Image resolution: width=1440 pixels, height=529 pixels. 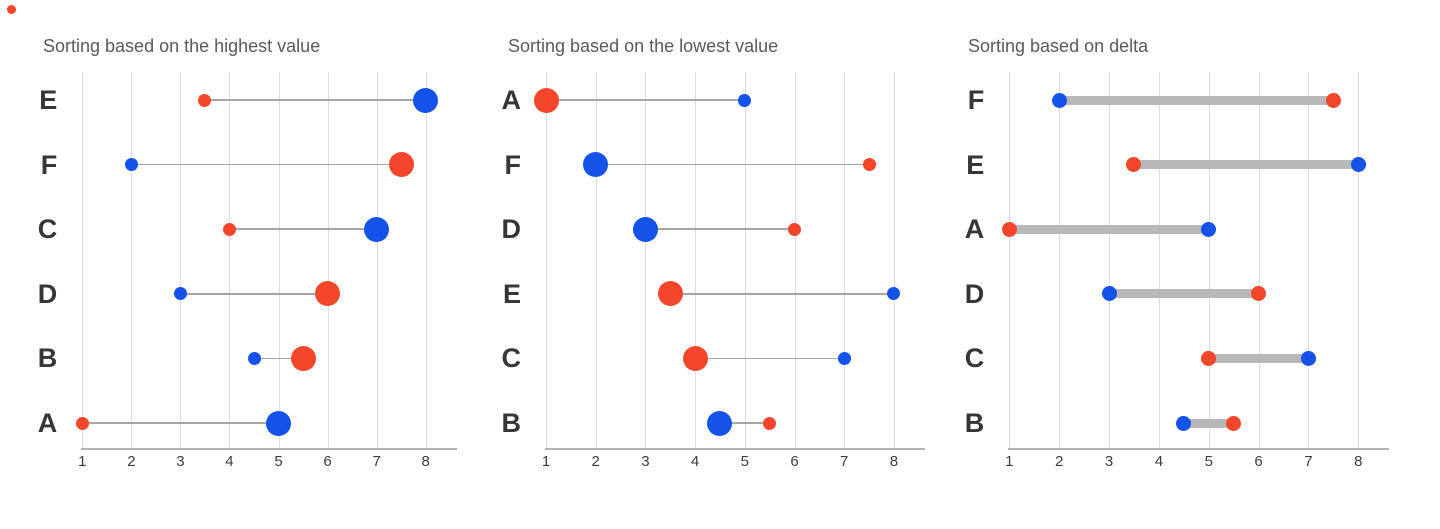 I want to click on chart-title: Sorting based on the lowest value, so click(x=643, y=46).